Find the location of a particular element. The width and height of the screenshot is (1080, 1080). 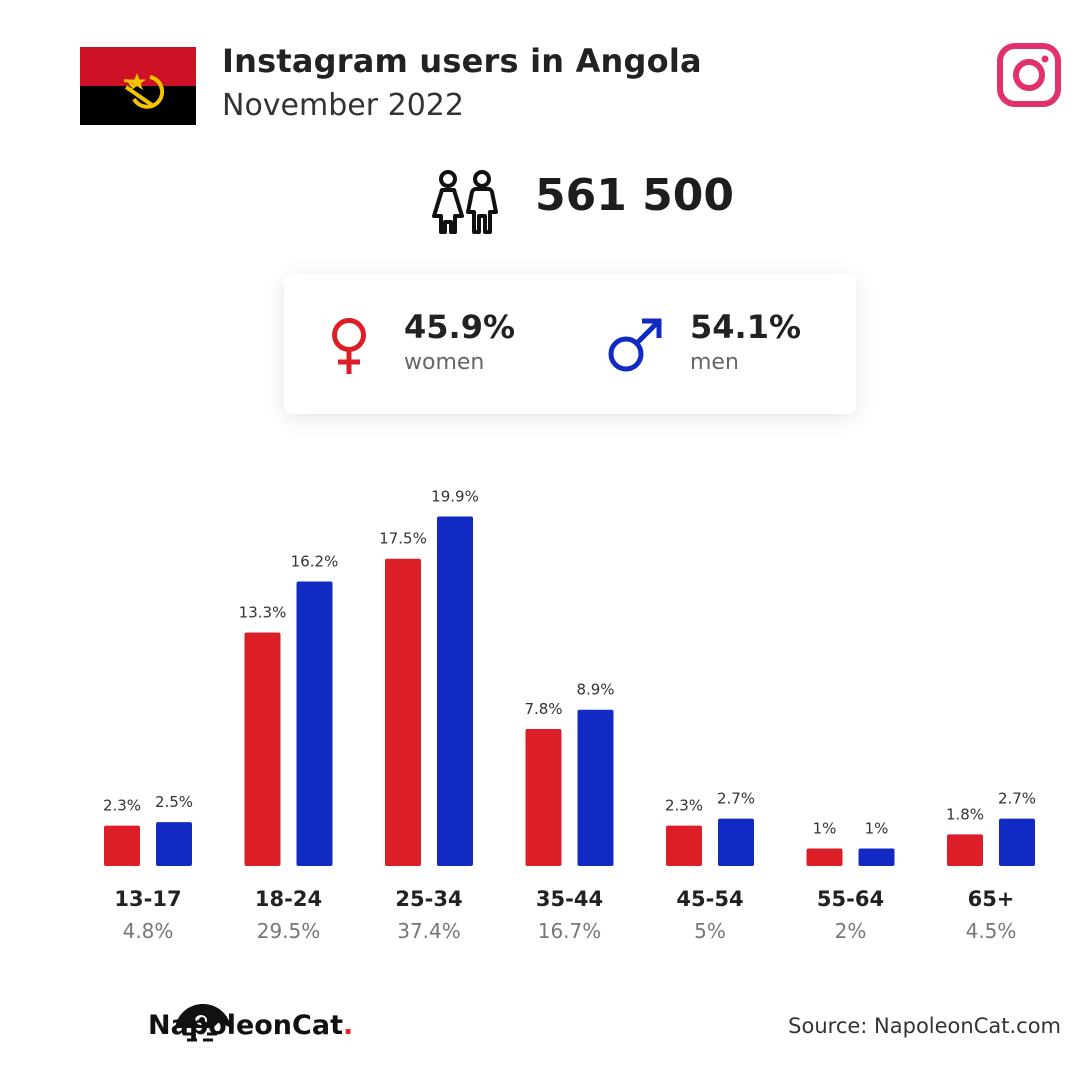

total-users: 561 500 is located at coordinates (635, 195).